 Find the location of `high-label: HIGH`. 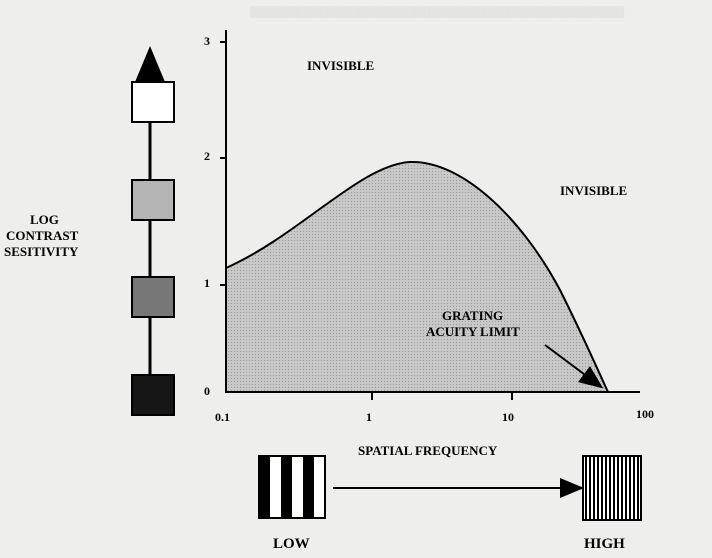

high-label: HIGH is located at coordinates (604, 544).